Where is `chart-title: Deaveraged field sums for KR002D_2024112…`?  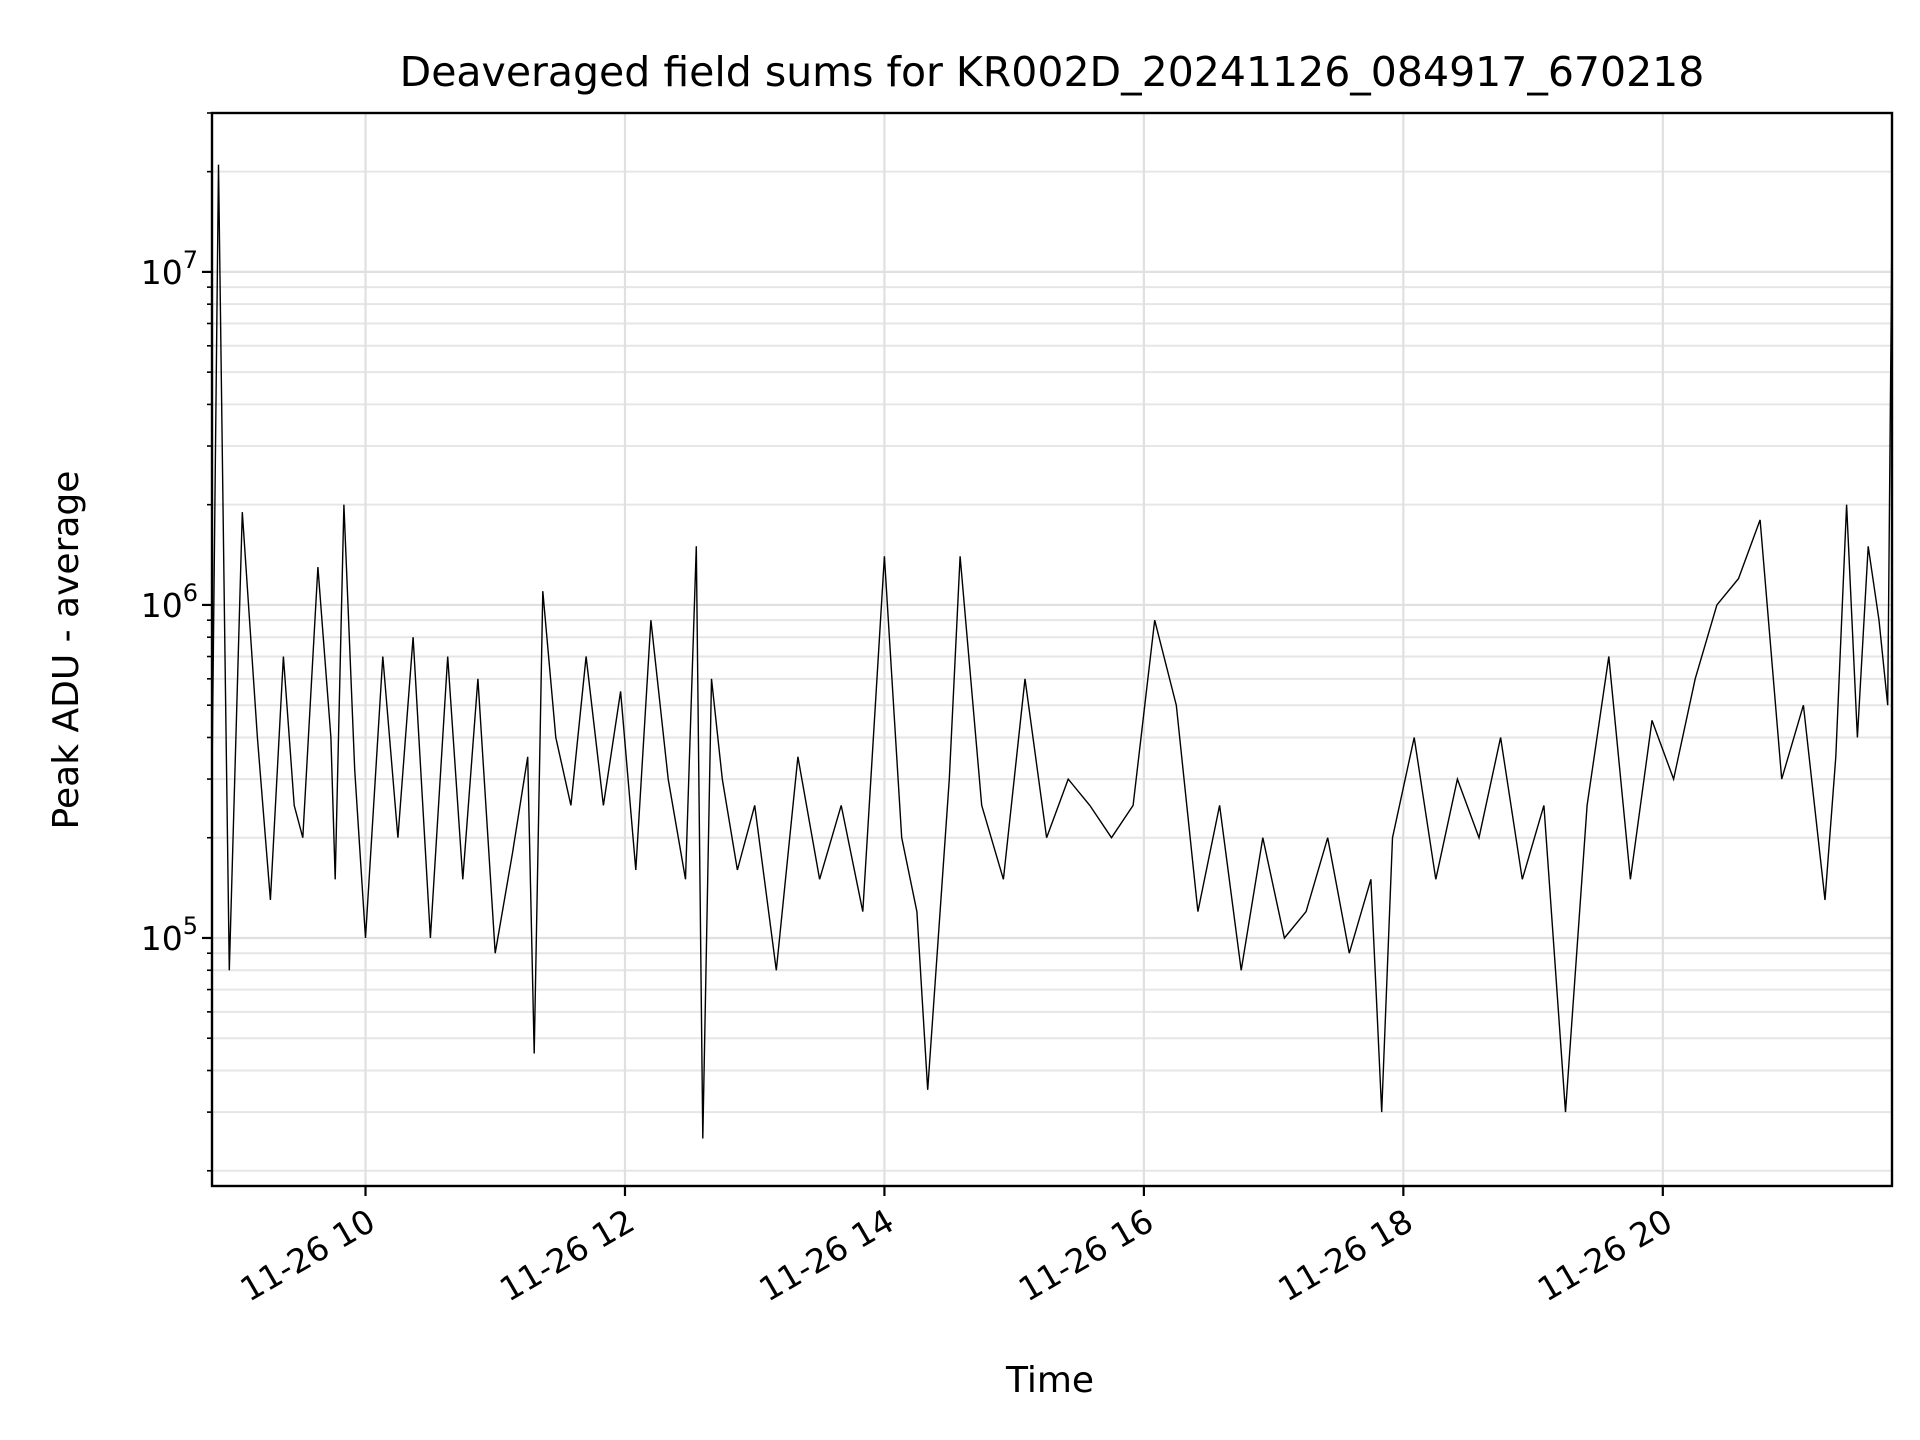 chart-title: Deaveraged field sums for KR002D_2024112… is located at coordinates (1052, 72).